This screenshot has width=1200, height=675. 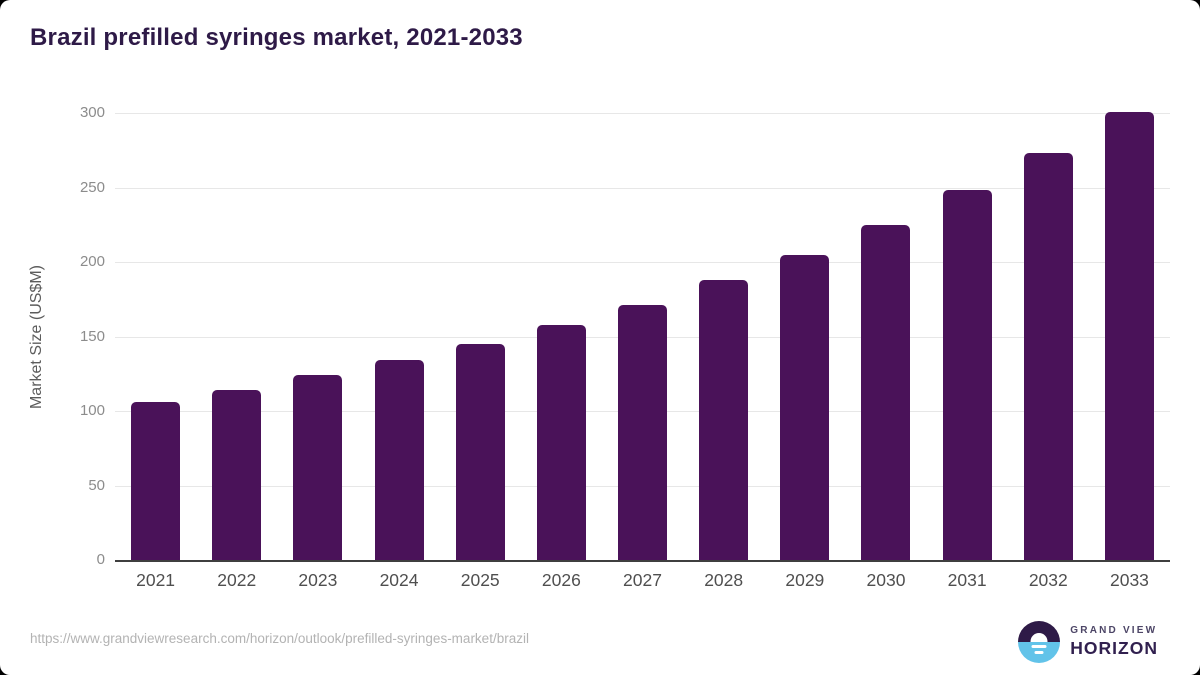 What do you see at coordinates (724, 419) in the screenshot?
I see `bar-2028` at bounding box center [724, 419].